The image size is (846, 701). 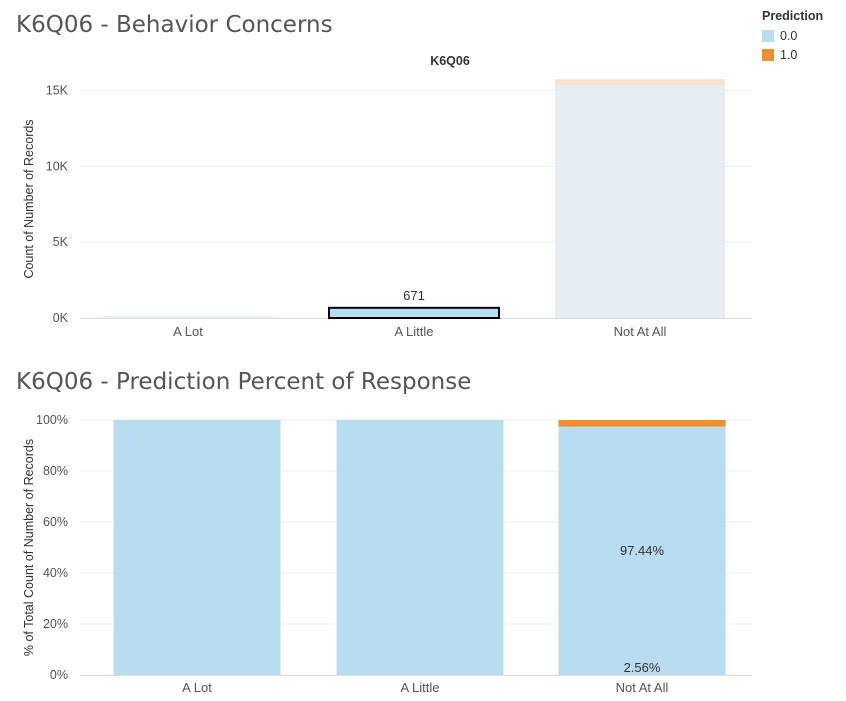 I want to click on chart2-ytick-label: 100%, so click(x=52, y=420).